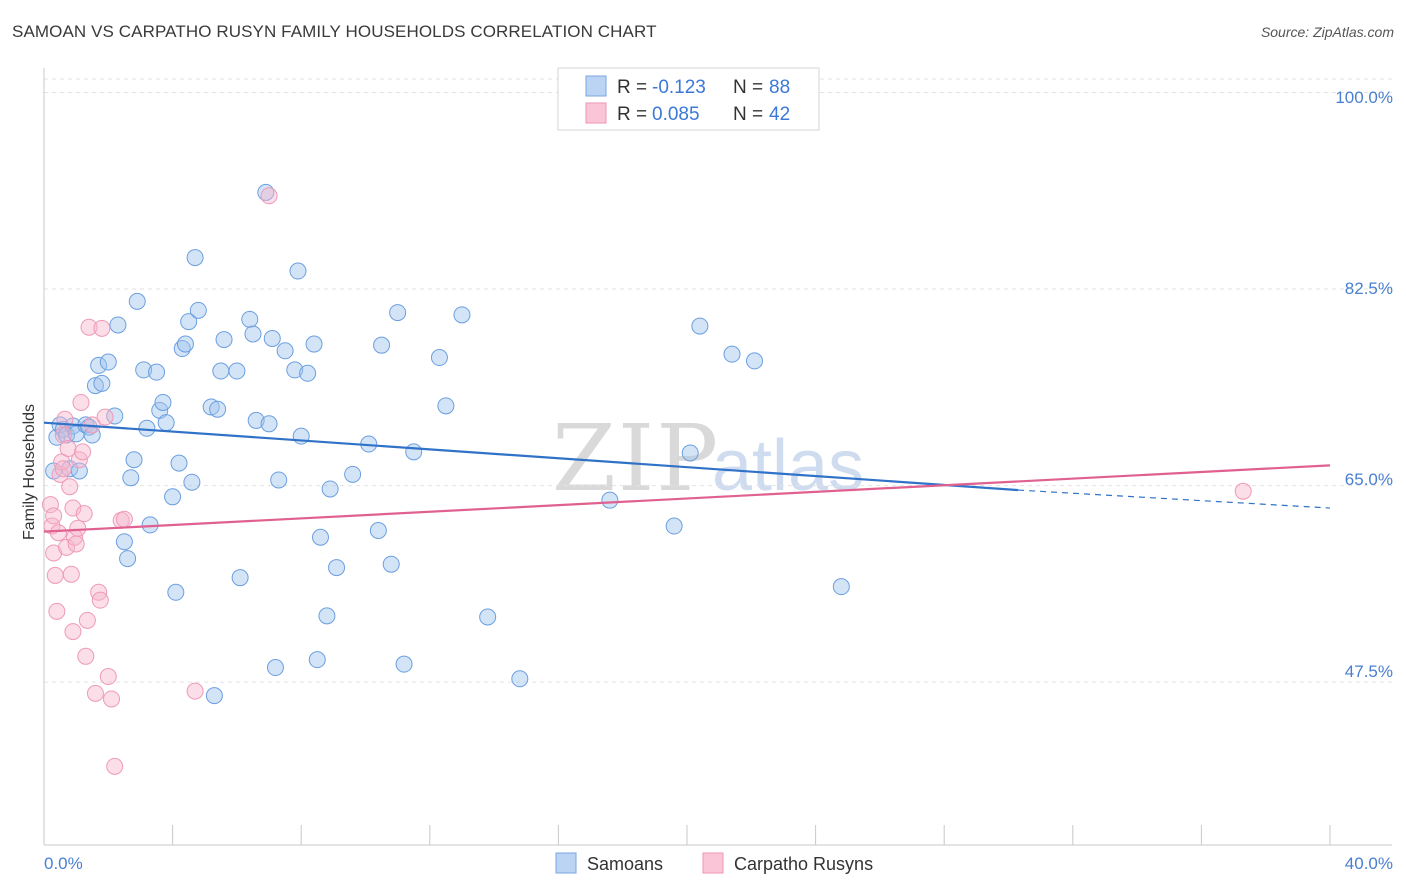 The height and width of the screenshot is (892, 1406). I want to click on samoan-trend-extension, so click(1174, 499).